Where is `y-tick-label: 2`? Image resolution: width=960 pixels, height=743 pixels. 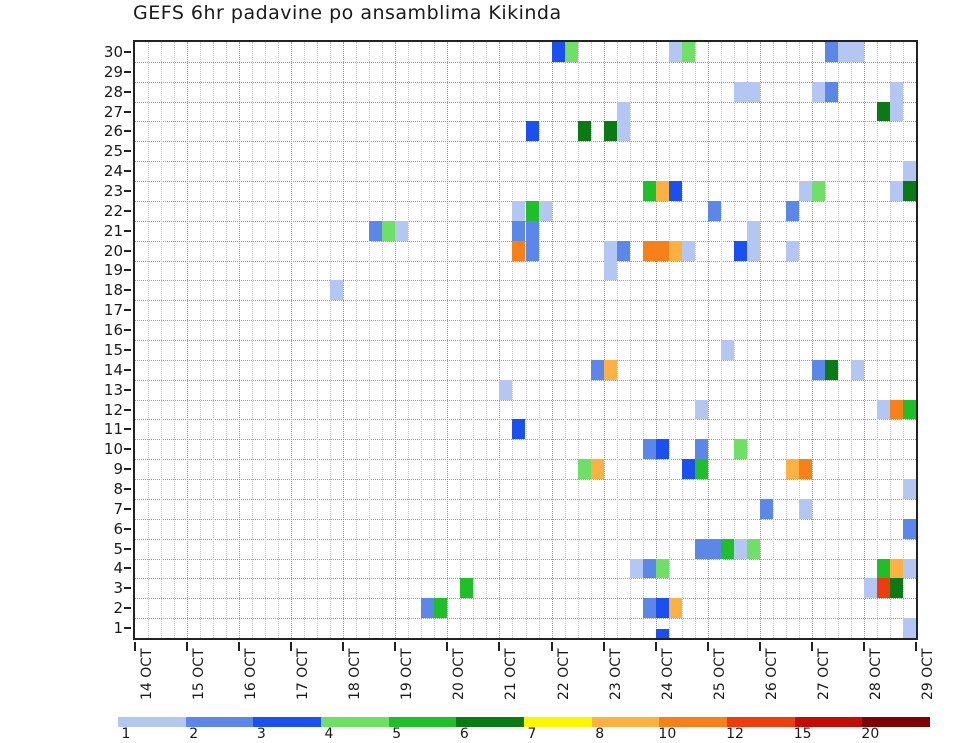 y-tick-label: 2 is located at coordinates (118, 608).